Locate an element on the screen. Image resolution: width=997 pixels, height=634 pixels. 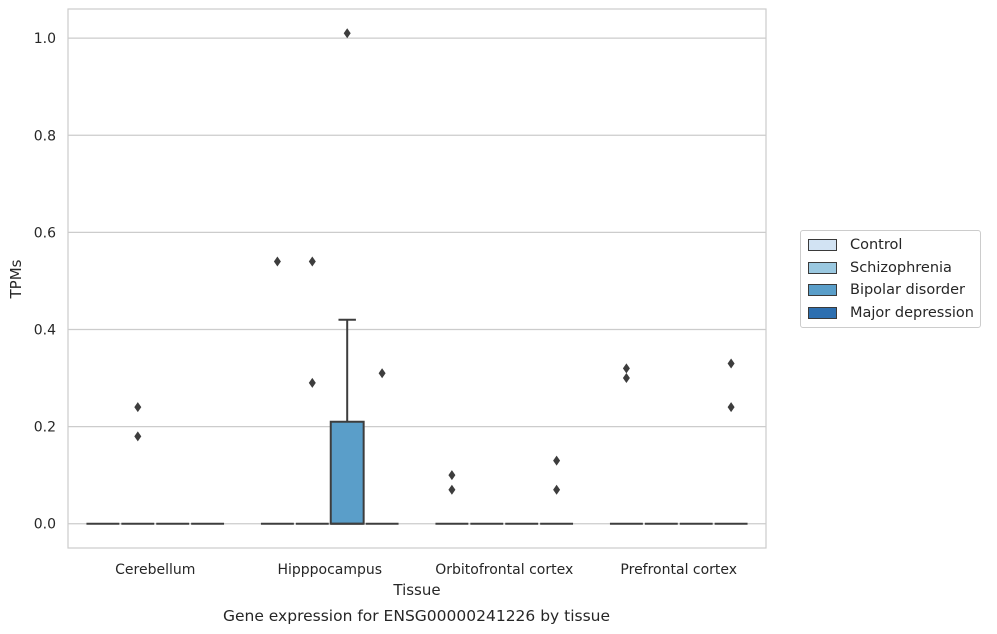
y-axis-ticks: 0.0 0.2 0.4 0.6 0.8 1.0 is located at coordinates (45, 282).